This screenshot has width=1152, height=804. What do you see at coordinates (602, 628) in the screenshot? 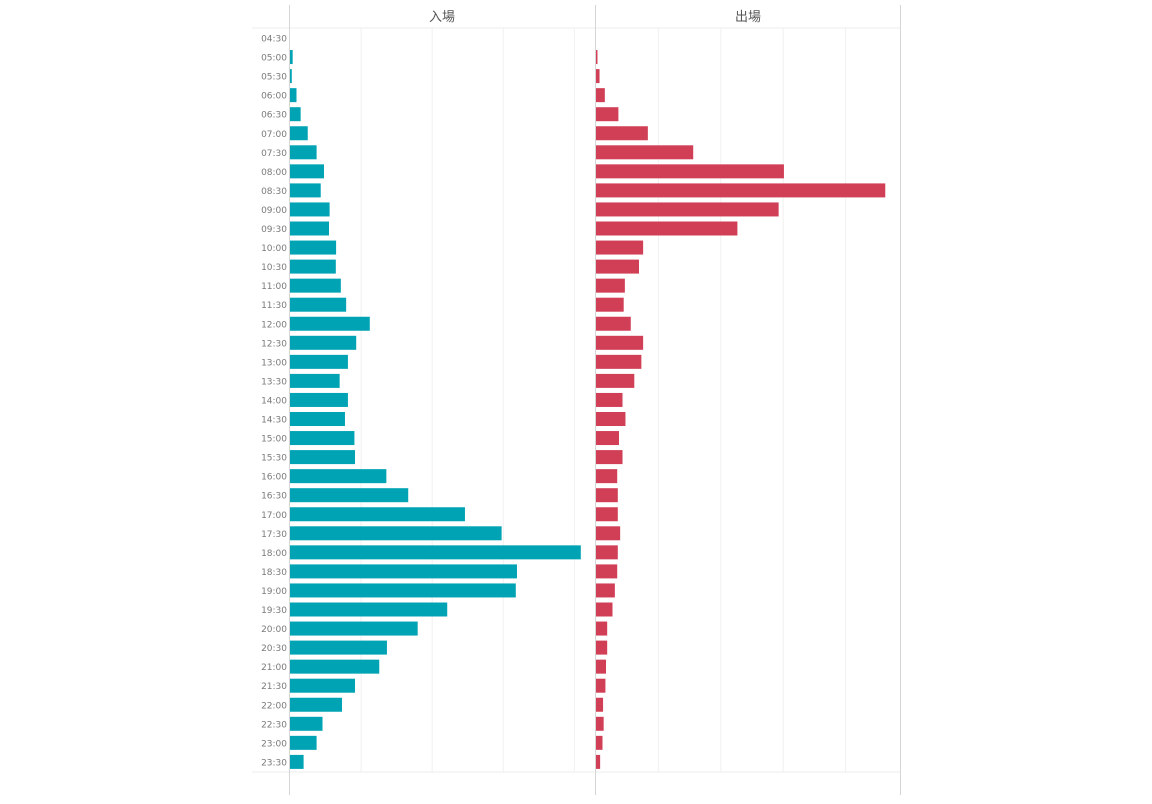
I see `bar-exit-2000` at bounding box center [602, 628].